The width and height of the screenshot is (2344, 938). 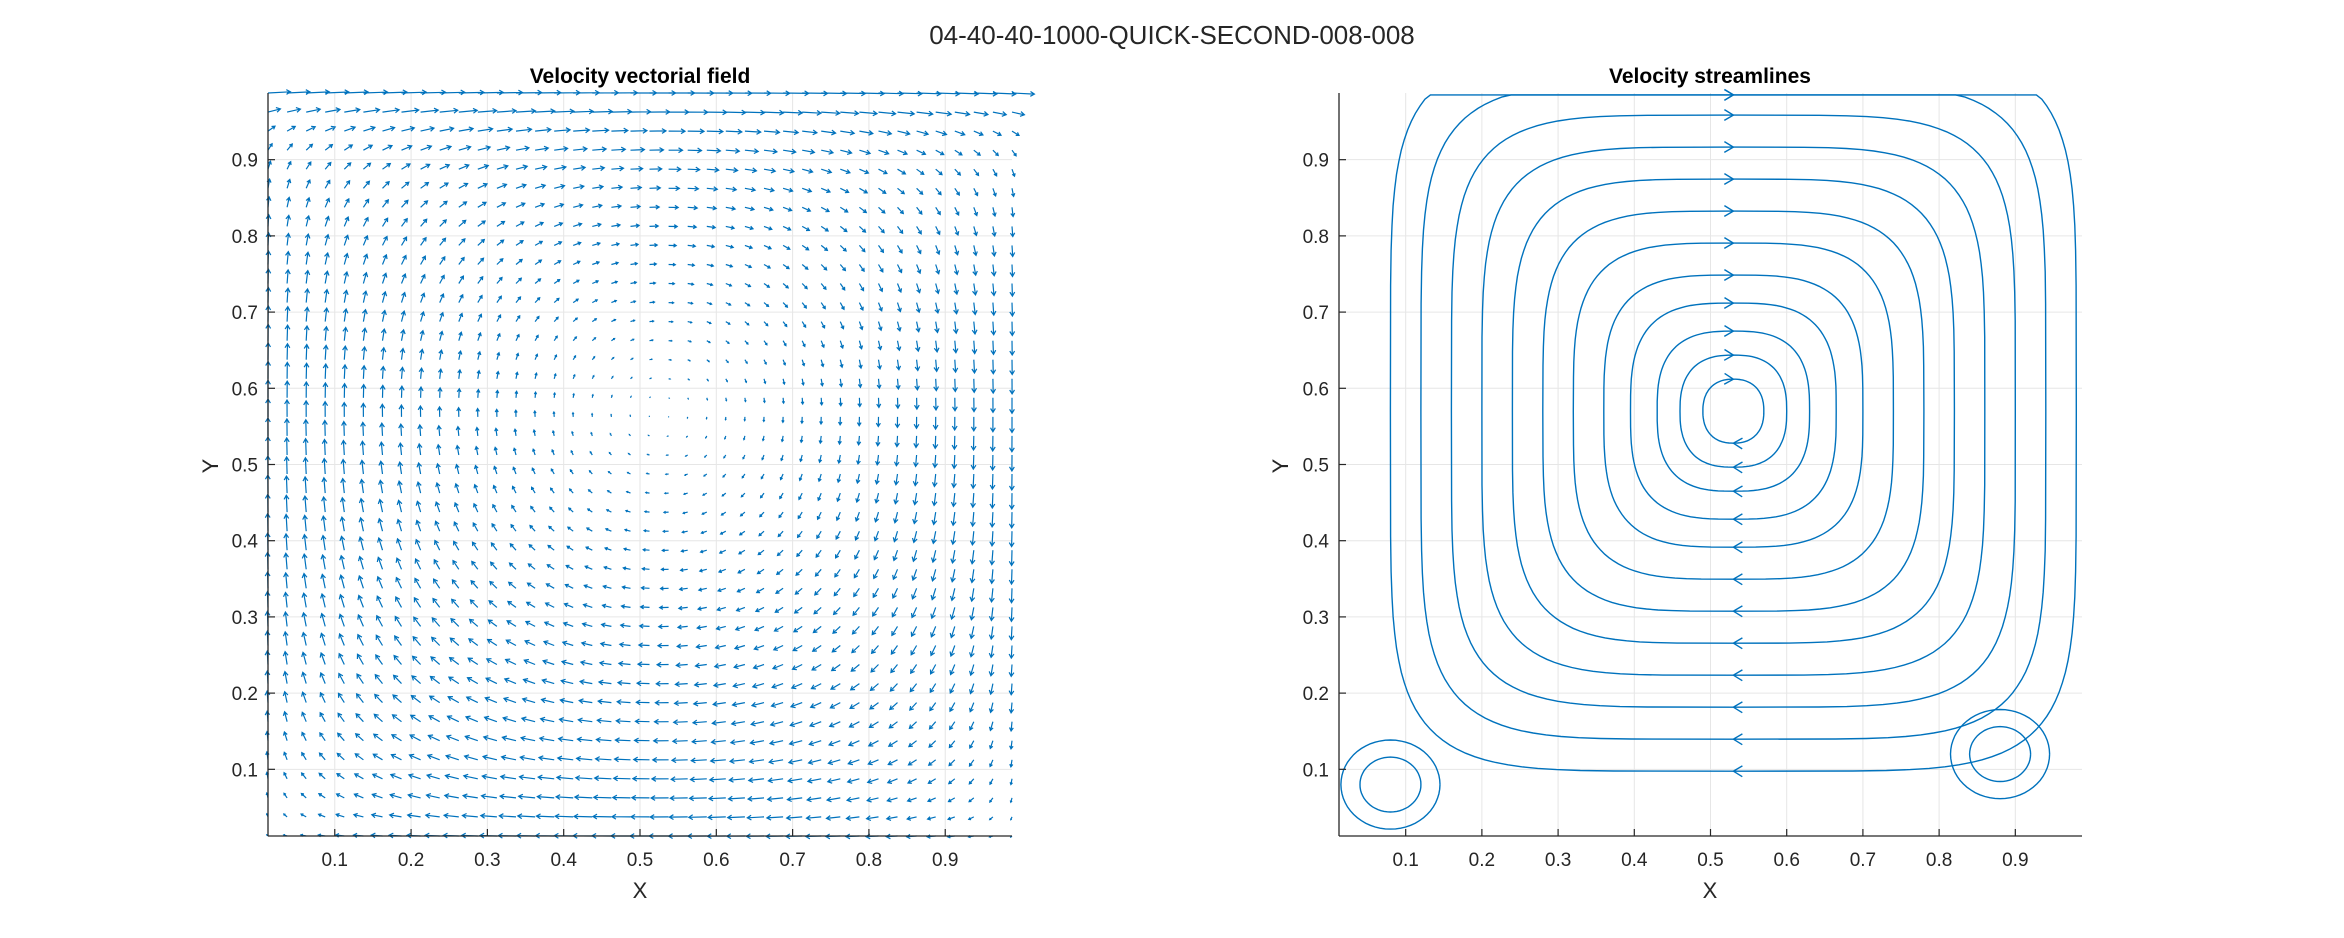 What do you see at coordinates (640, 890) in the screenshot?
I see `vector-plot-xlabel: X` at bounding box center [640, 890].